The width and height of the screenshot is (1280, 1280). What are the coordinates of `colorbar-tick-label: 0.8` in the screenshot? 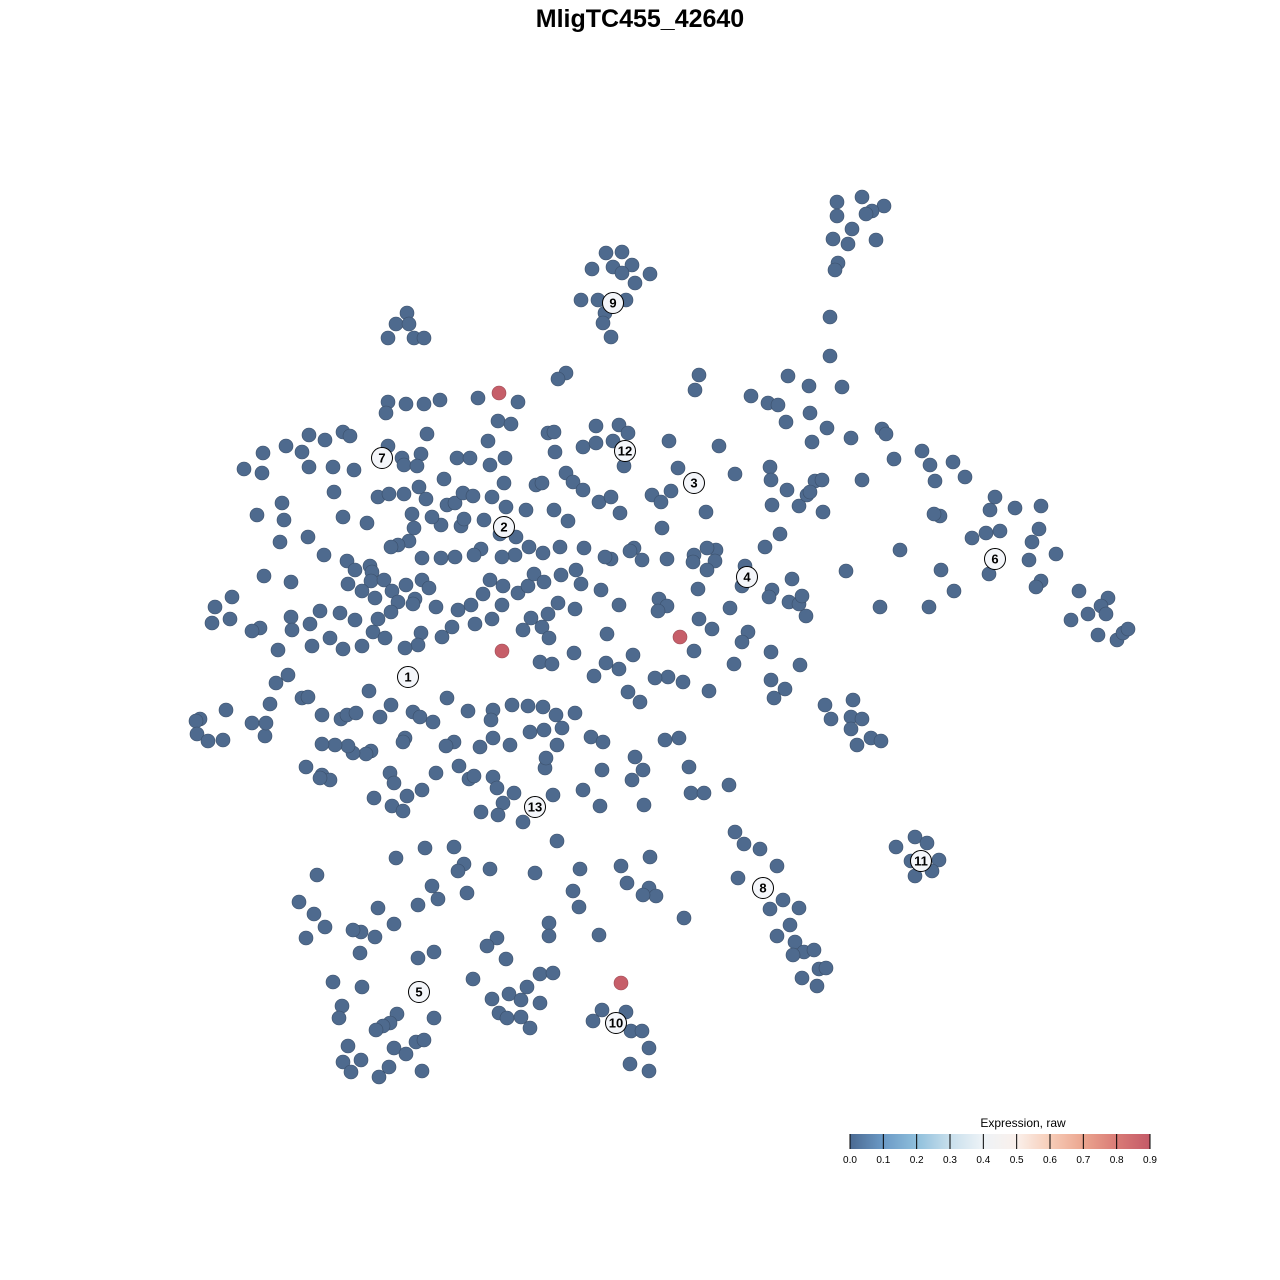 It's located at (1117, 1160).